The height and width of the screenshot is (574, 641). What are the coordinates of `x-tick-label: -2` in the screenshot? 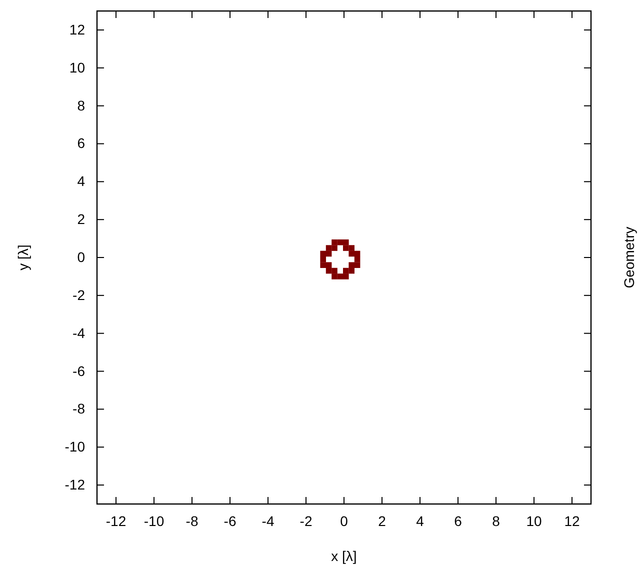 It's located at (306, 520).